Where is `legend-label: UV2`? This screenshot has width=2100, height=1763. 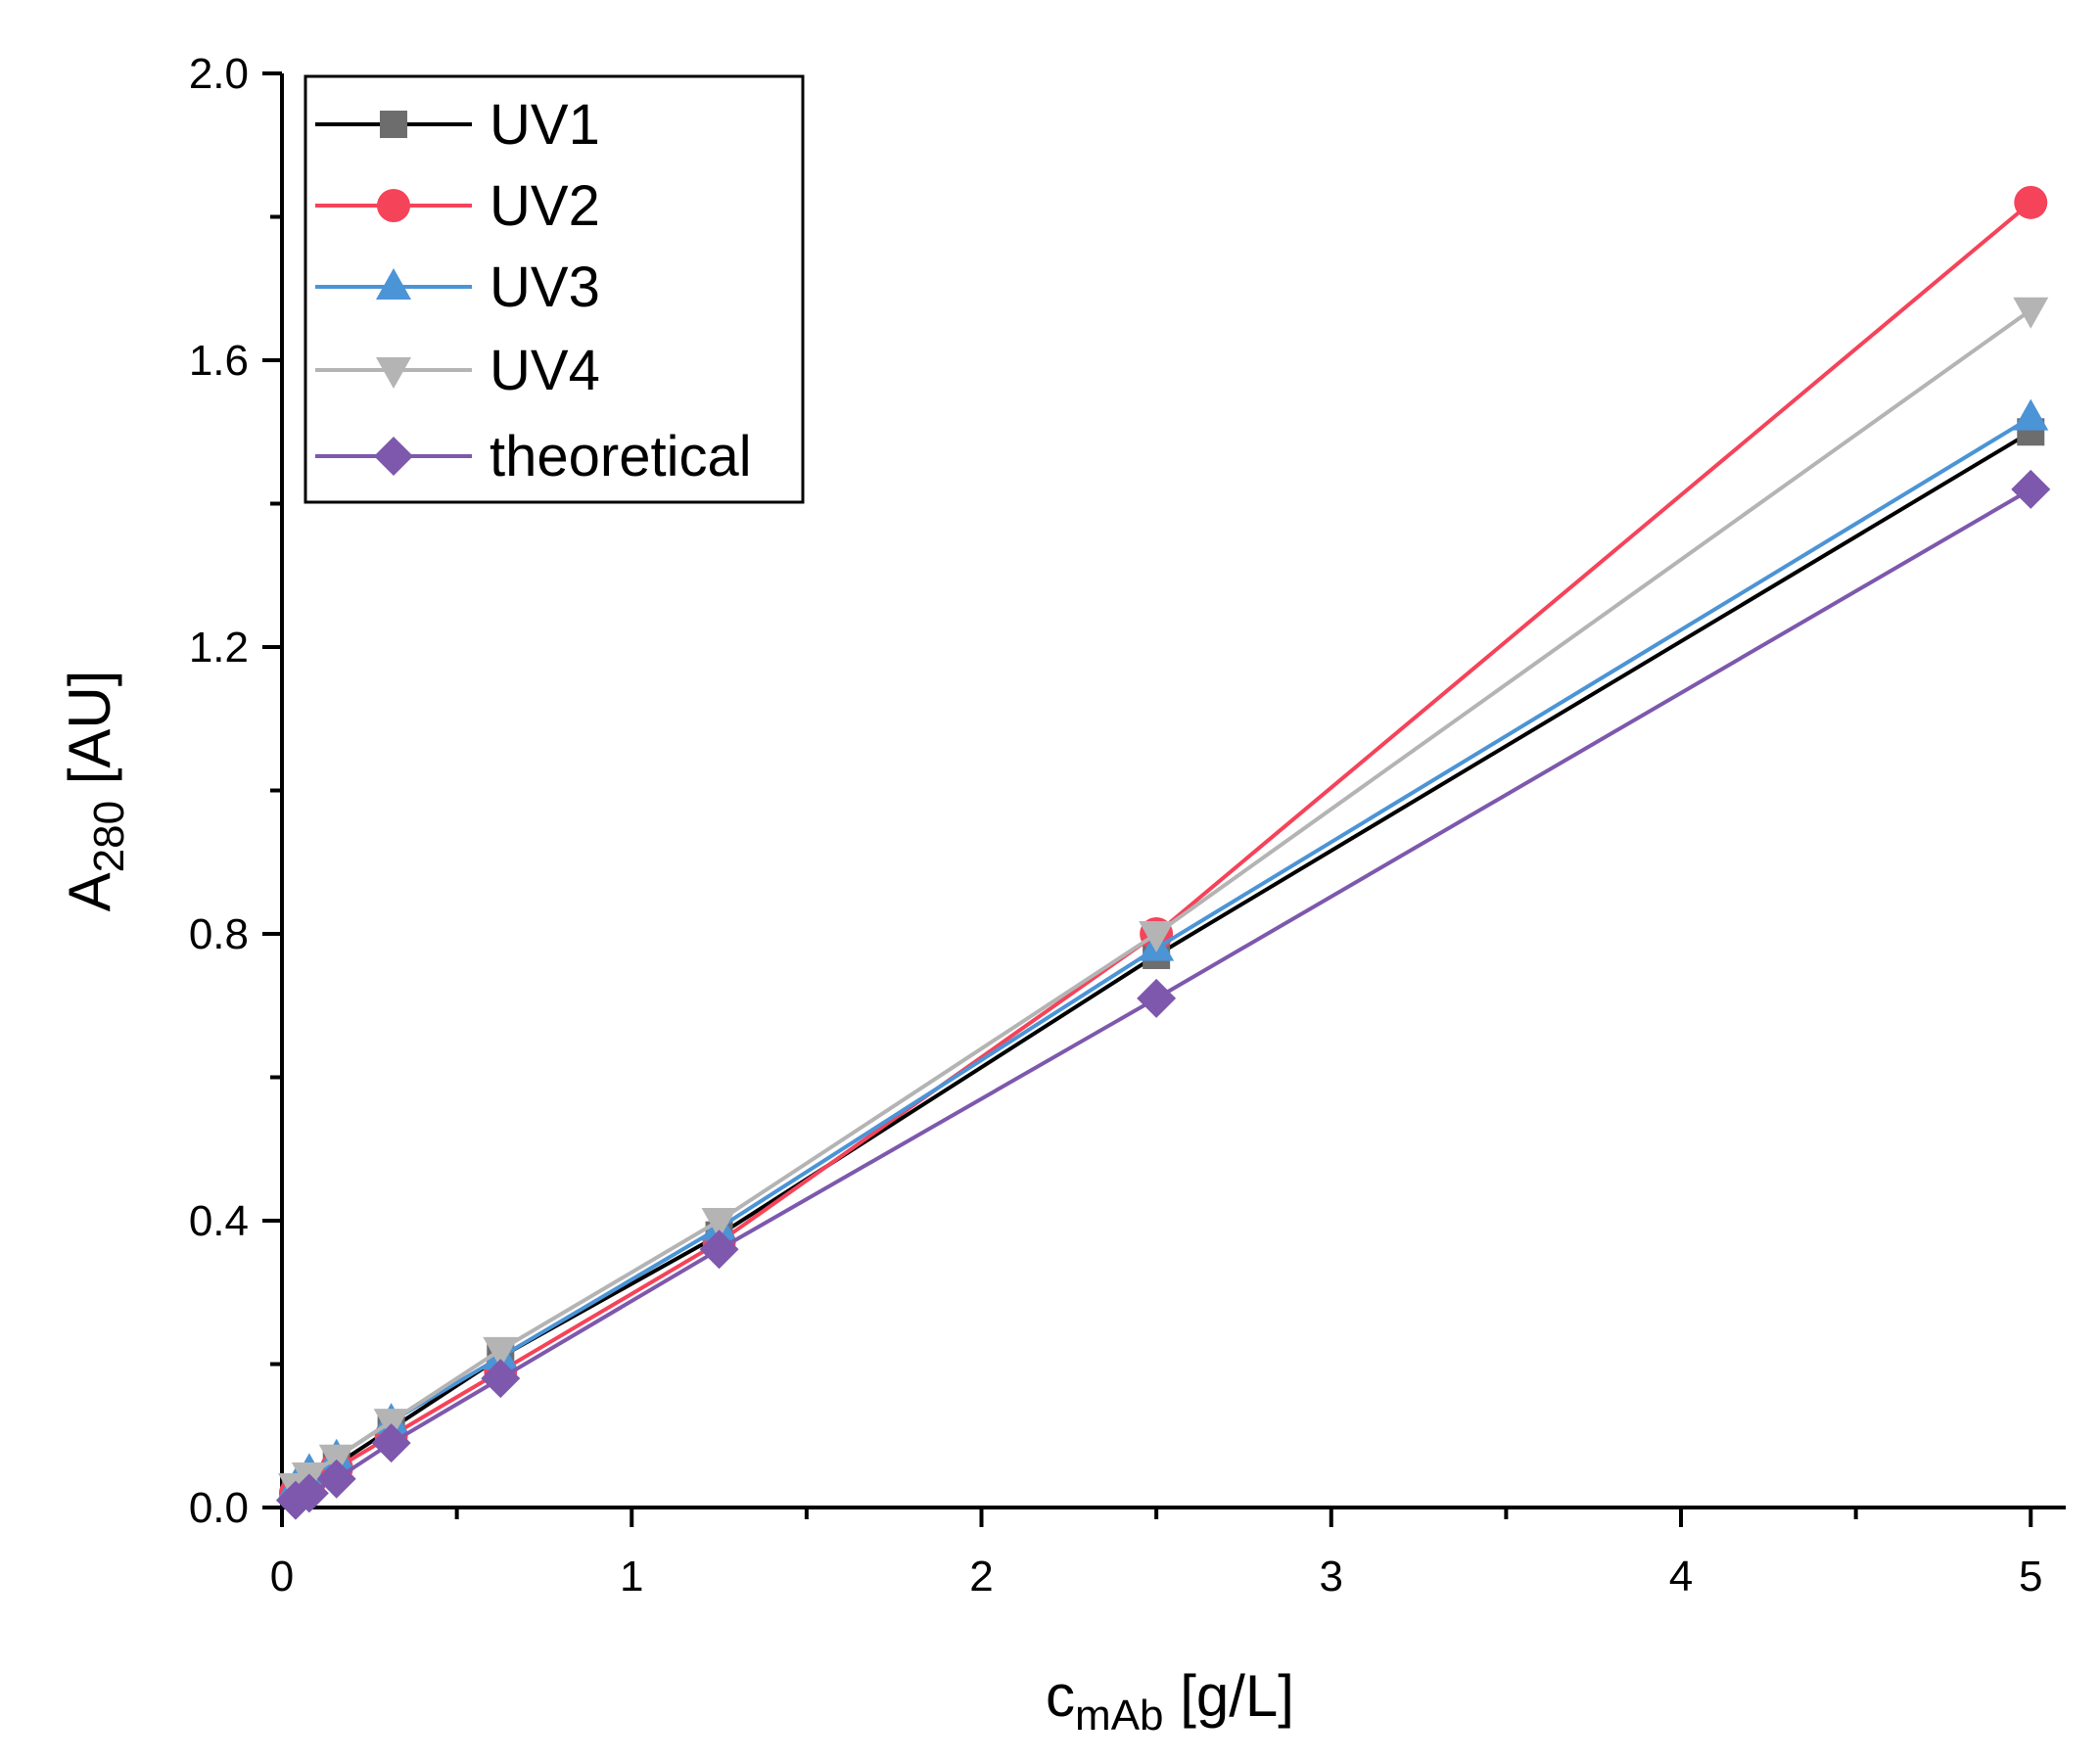
legend-label: UV2 is located at coordinates (545, 206).